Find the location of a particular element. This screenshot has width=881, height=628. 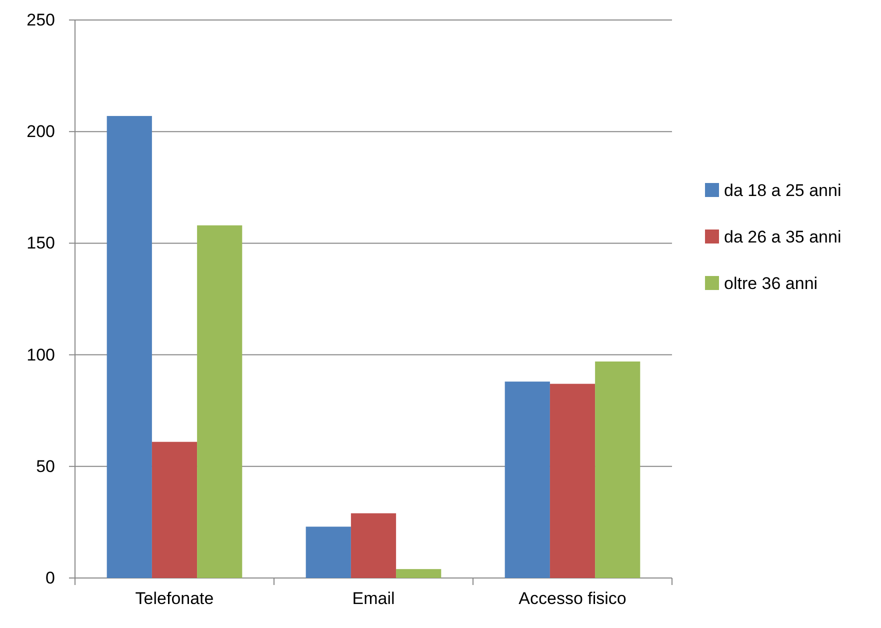

y-tick-label: 250 is located at coordinates (40, 20).